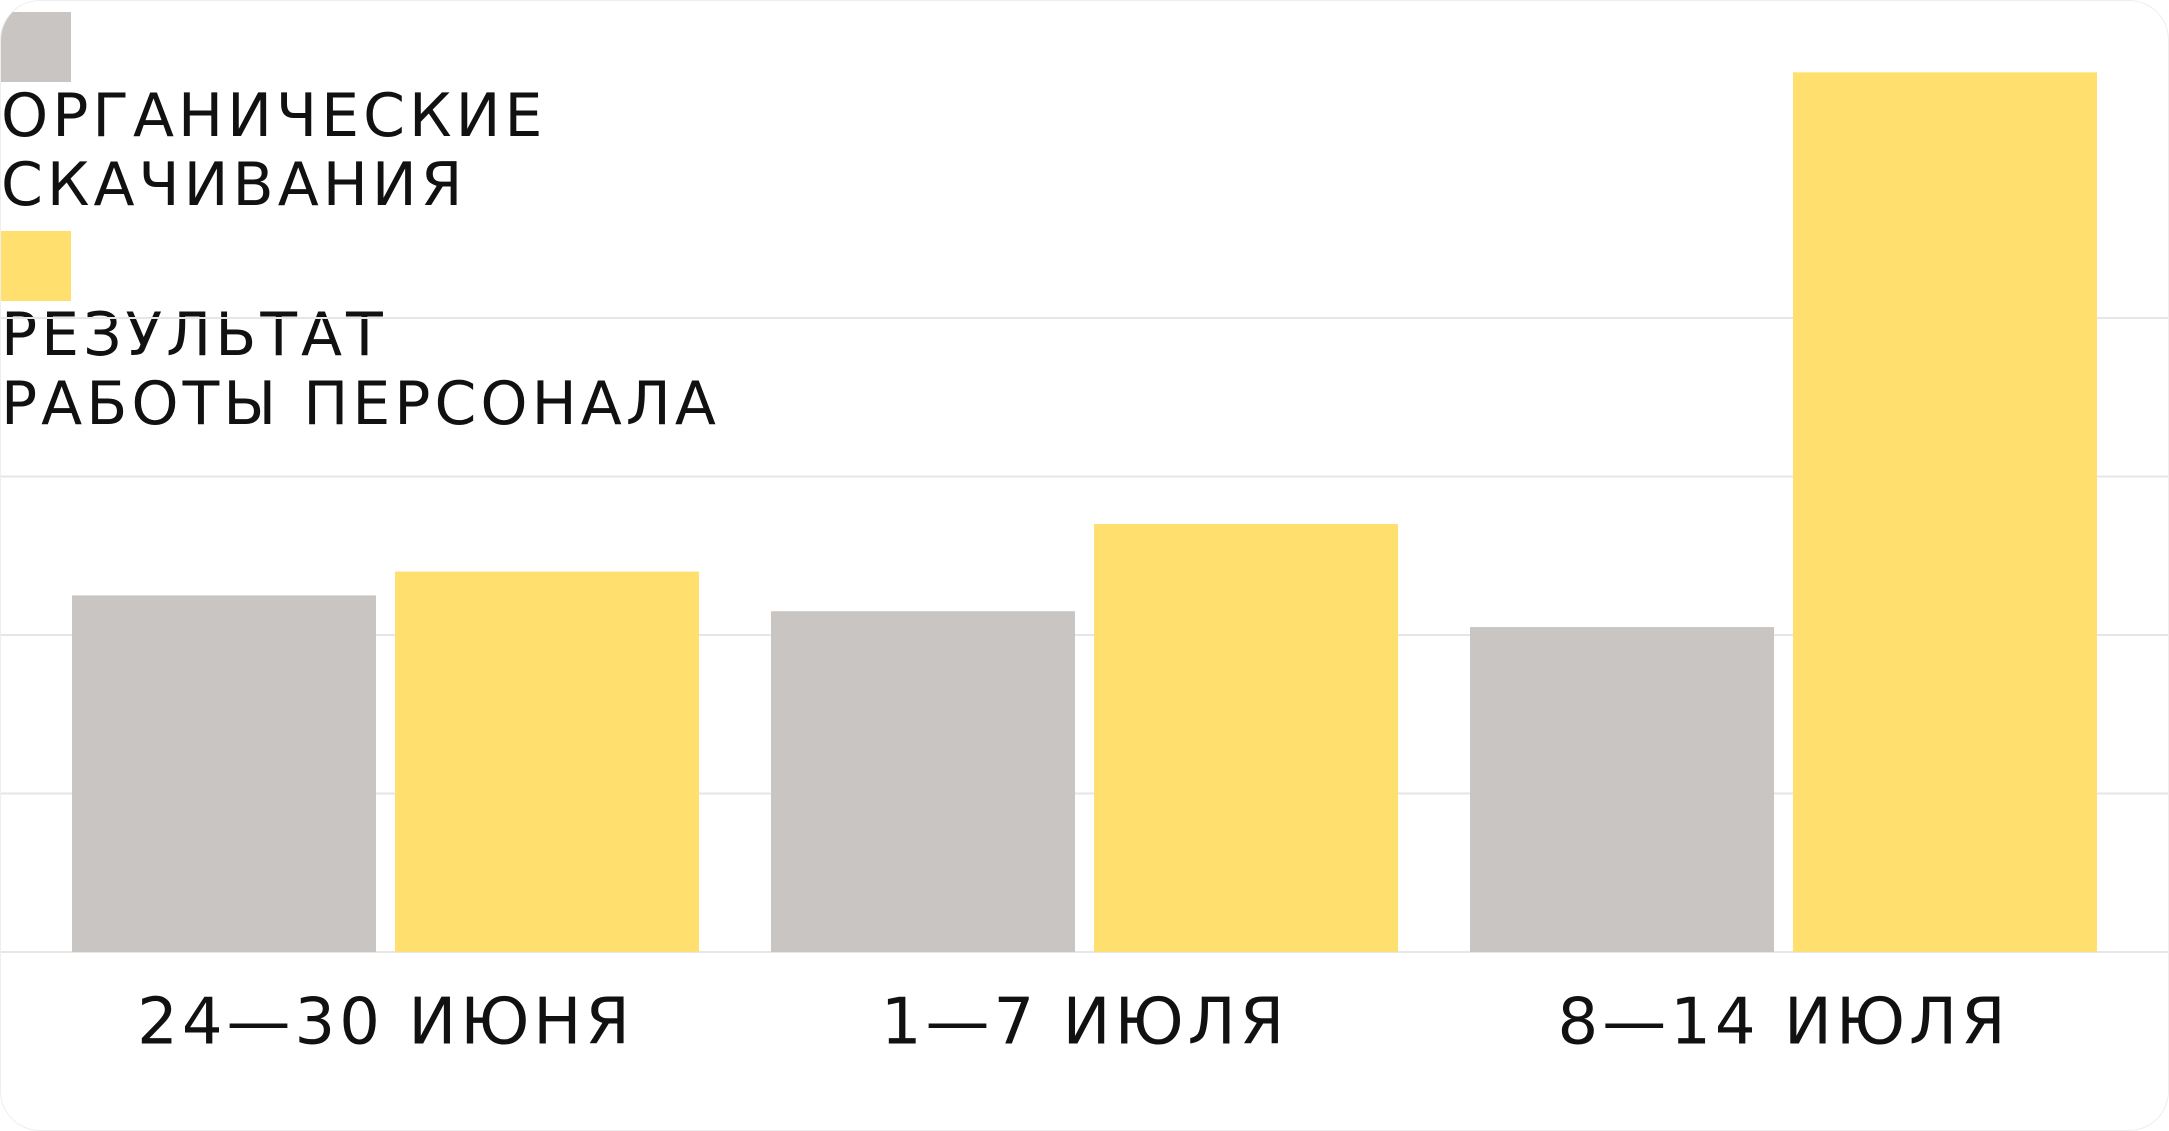  Describe the element at coordinates (274, 150) in the screenshot. I see `legend-label: ОРГАНИЧЕСКИЕ СКАЧИВАНИЯ` at that location.